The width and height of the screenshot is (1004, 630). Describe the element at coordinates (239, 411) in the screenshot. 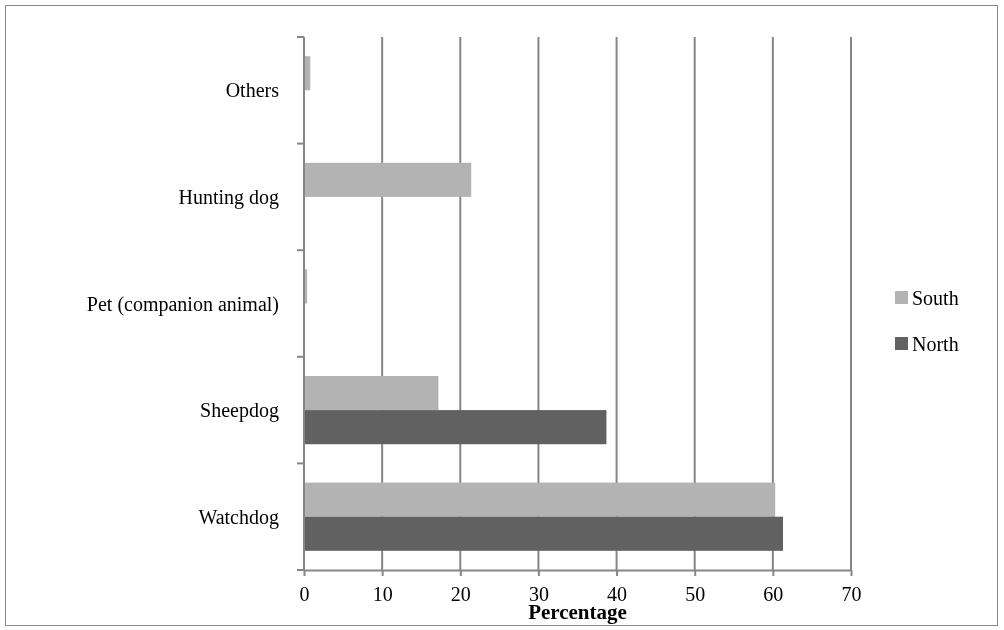

I see `y-tick-label: Sheepdog` at that location.